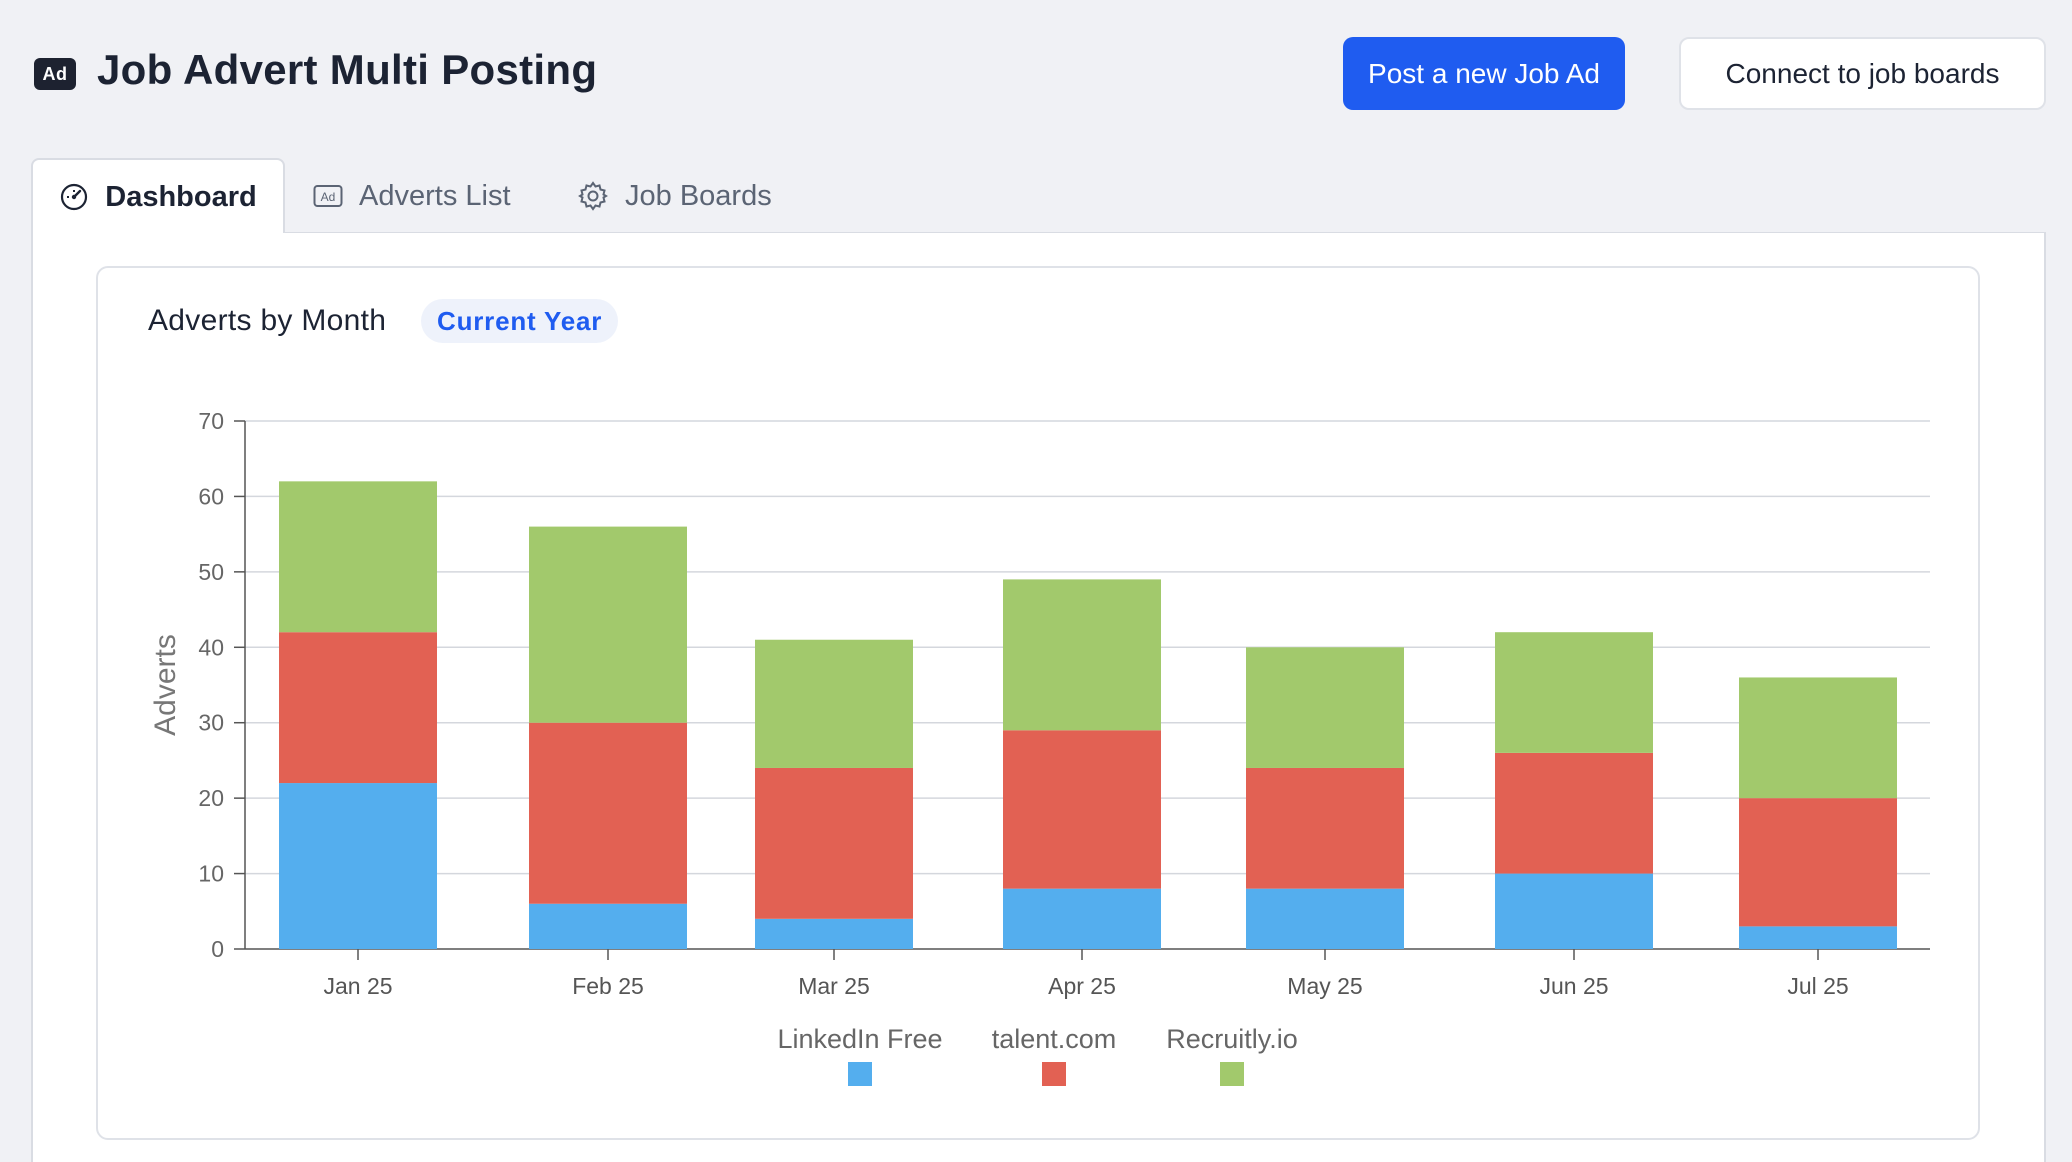 The height and width of the screenshot is (1162, 2072). What do you see at coordinates (267, 320) in the screenshot?
I see `card-title: Adverts by Month` at bounding box center [267, 320].